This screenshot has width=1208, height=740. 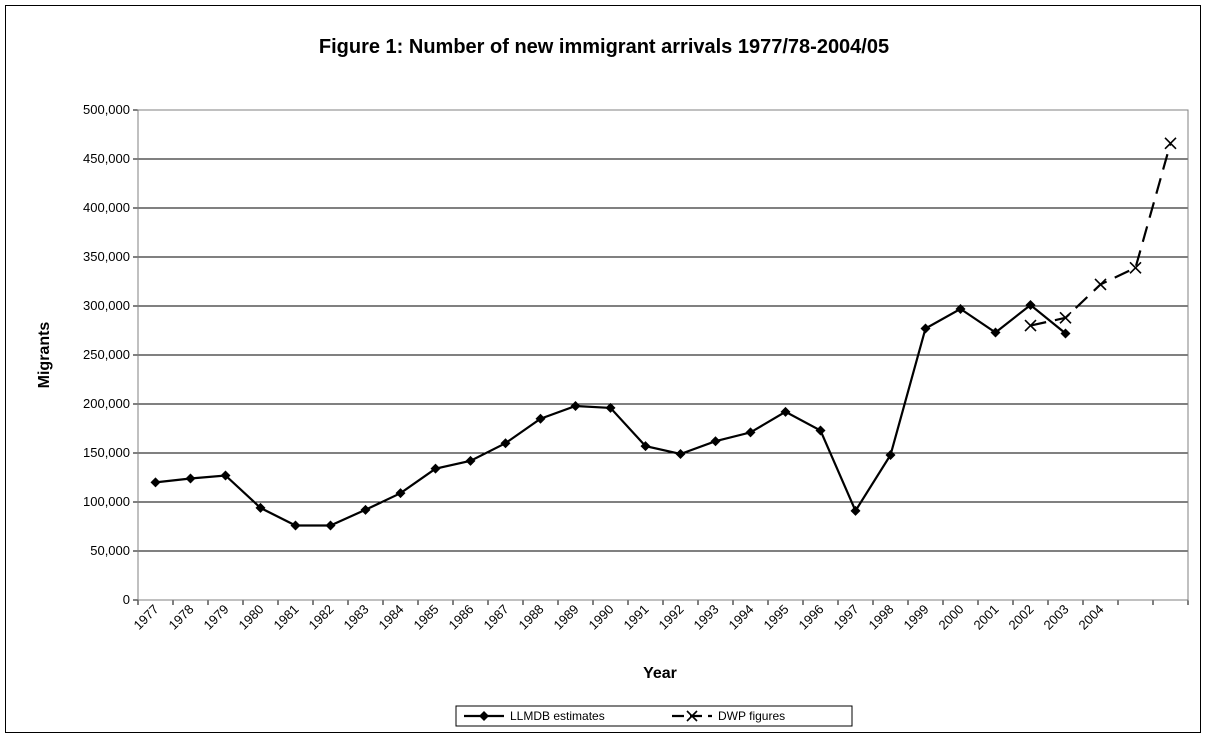 I want to click on y-tick-label: 150,000, so click(x=106, y=452).